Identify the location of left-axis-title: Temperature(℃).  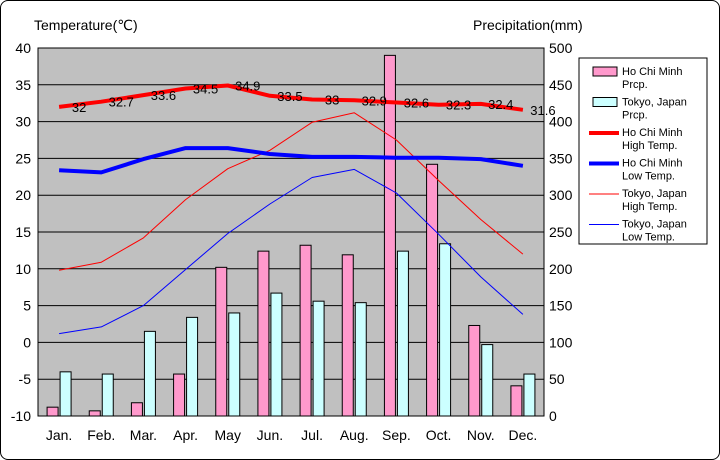
(86, 25).